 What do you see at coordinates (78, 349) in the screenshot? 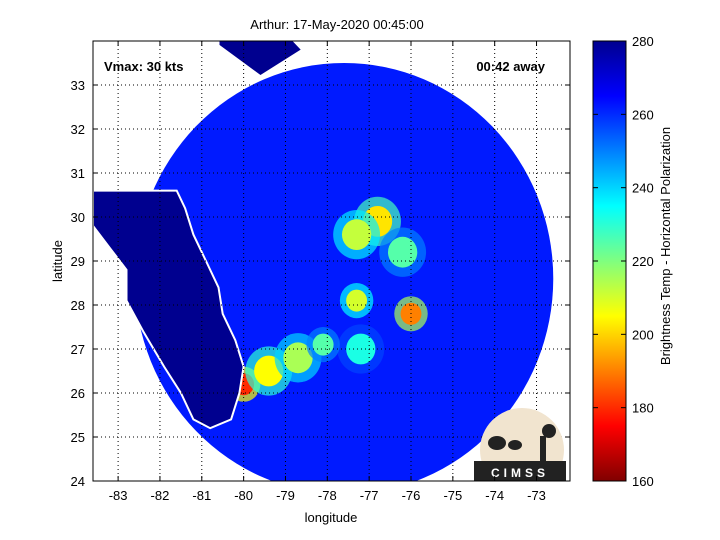
I see `y-tick-label: 27` at bounding box center [78, 349].